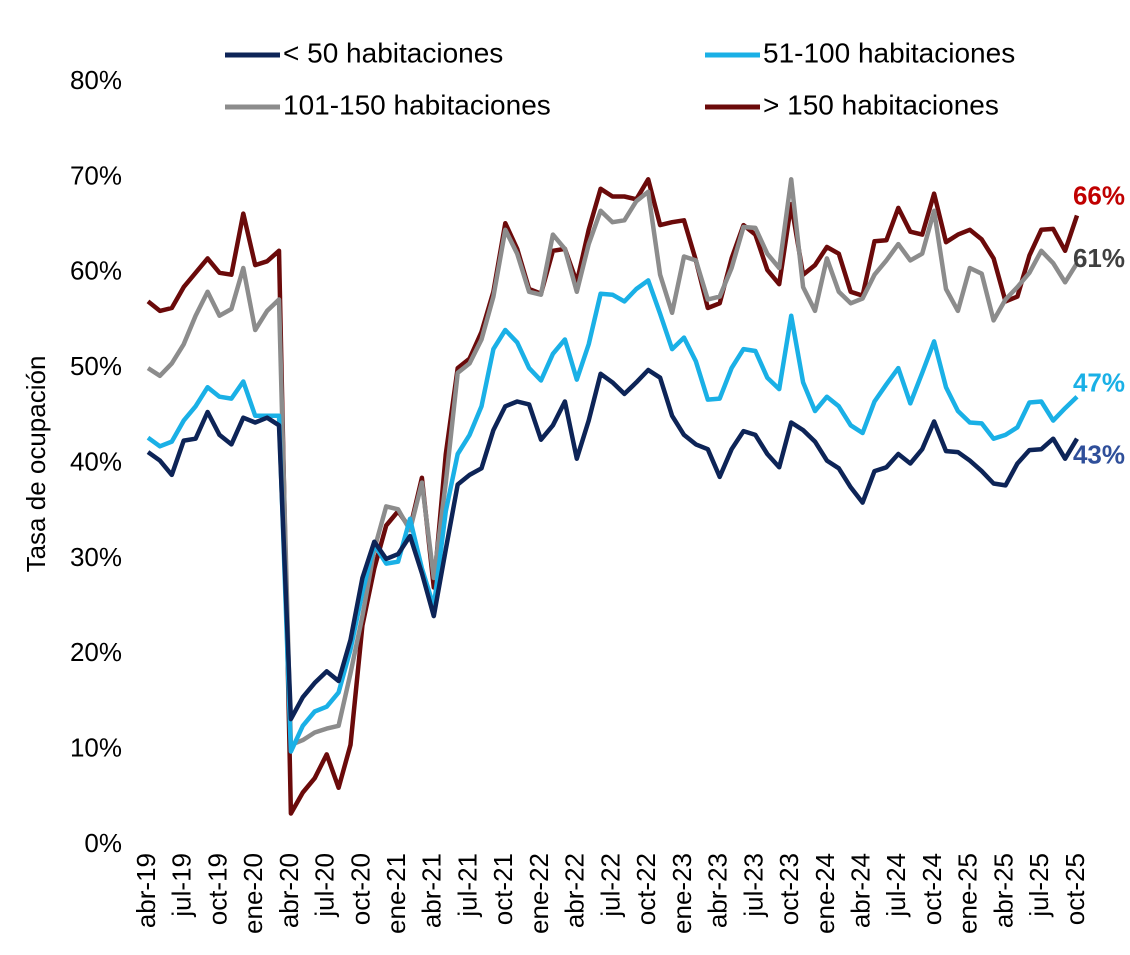 The image size is (1130, 955). What do you see at coordinates (682, 893) in the screenshot?
I see `x-tick-label: ene-23` at bounding box center [682, 893].